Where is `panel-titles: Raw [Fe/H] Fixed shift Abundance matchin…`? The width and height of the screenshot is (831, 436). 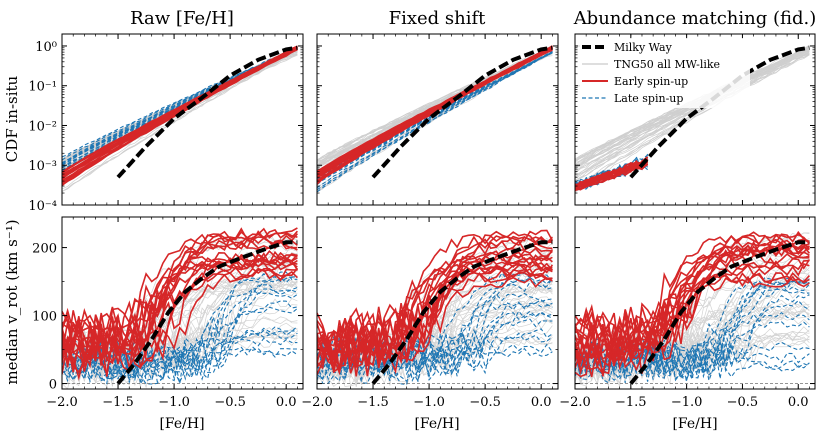
panel-titles: Raw [Fe/H] Fixed shift Abundance matchin… is located at coordinates (473, 18).